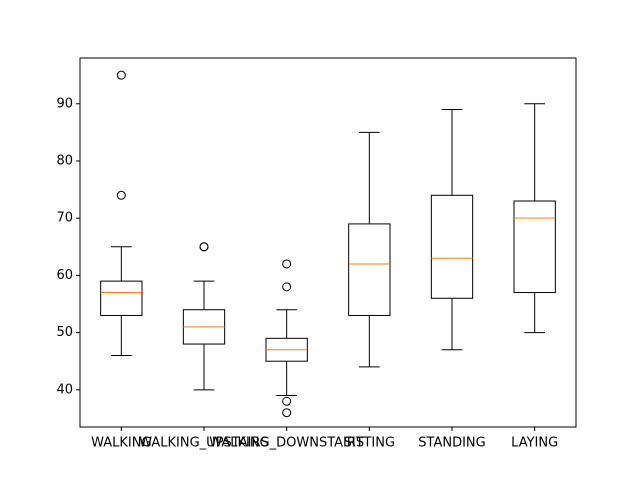 This screenshot has width=640, height=480. I want to click on y-axis: 40 50 60 70 80 90, so click(68, 246).